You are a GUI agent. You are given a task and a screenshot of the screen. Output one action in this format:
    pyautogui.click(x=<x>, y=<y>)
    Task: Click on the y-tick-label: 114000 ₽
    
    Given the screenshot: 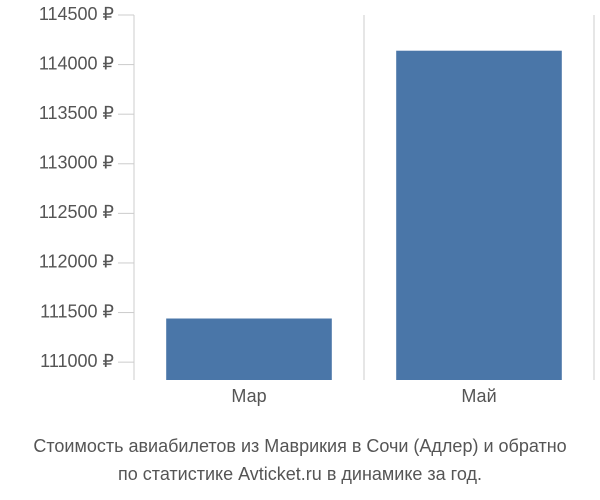 What is the action you would take?
    pyautogui.click(x=76, y=63)
    